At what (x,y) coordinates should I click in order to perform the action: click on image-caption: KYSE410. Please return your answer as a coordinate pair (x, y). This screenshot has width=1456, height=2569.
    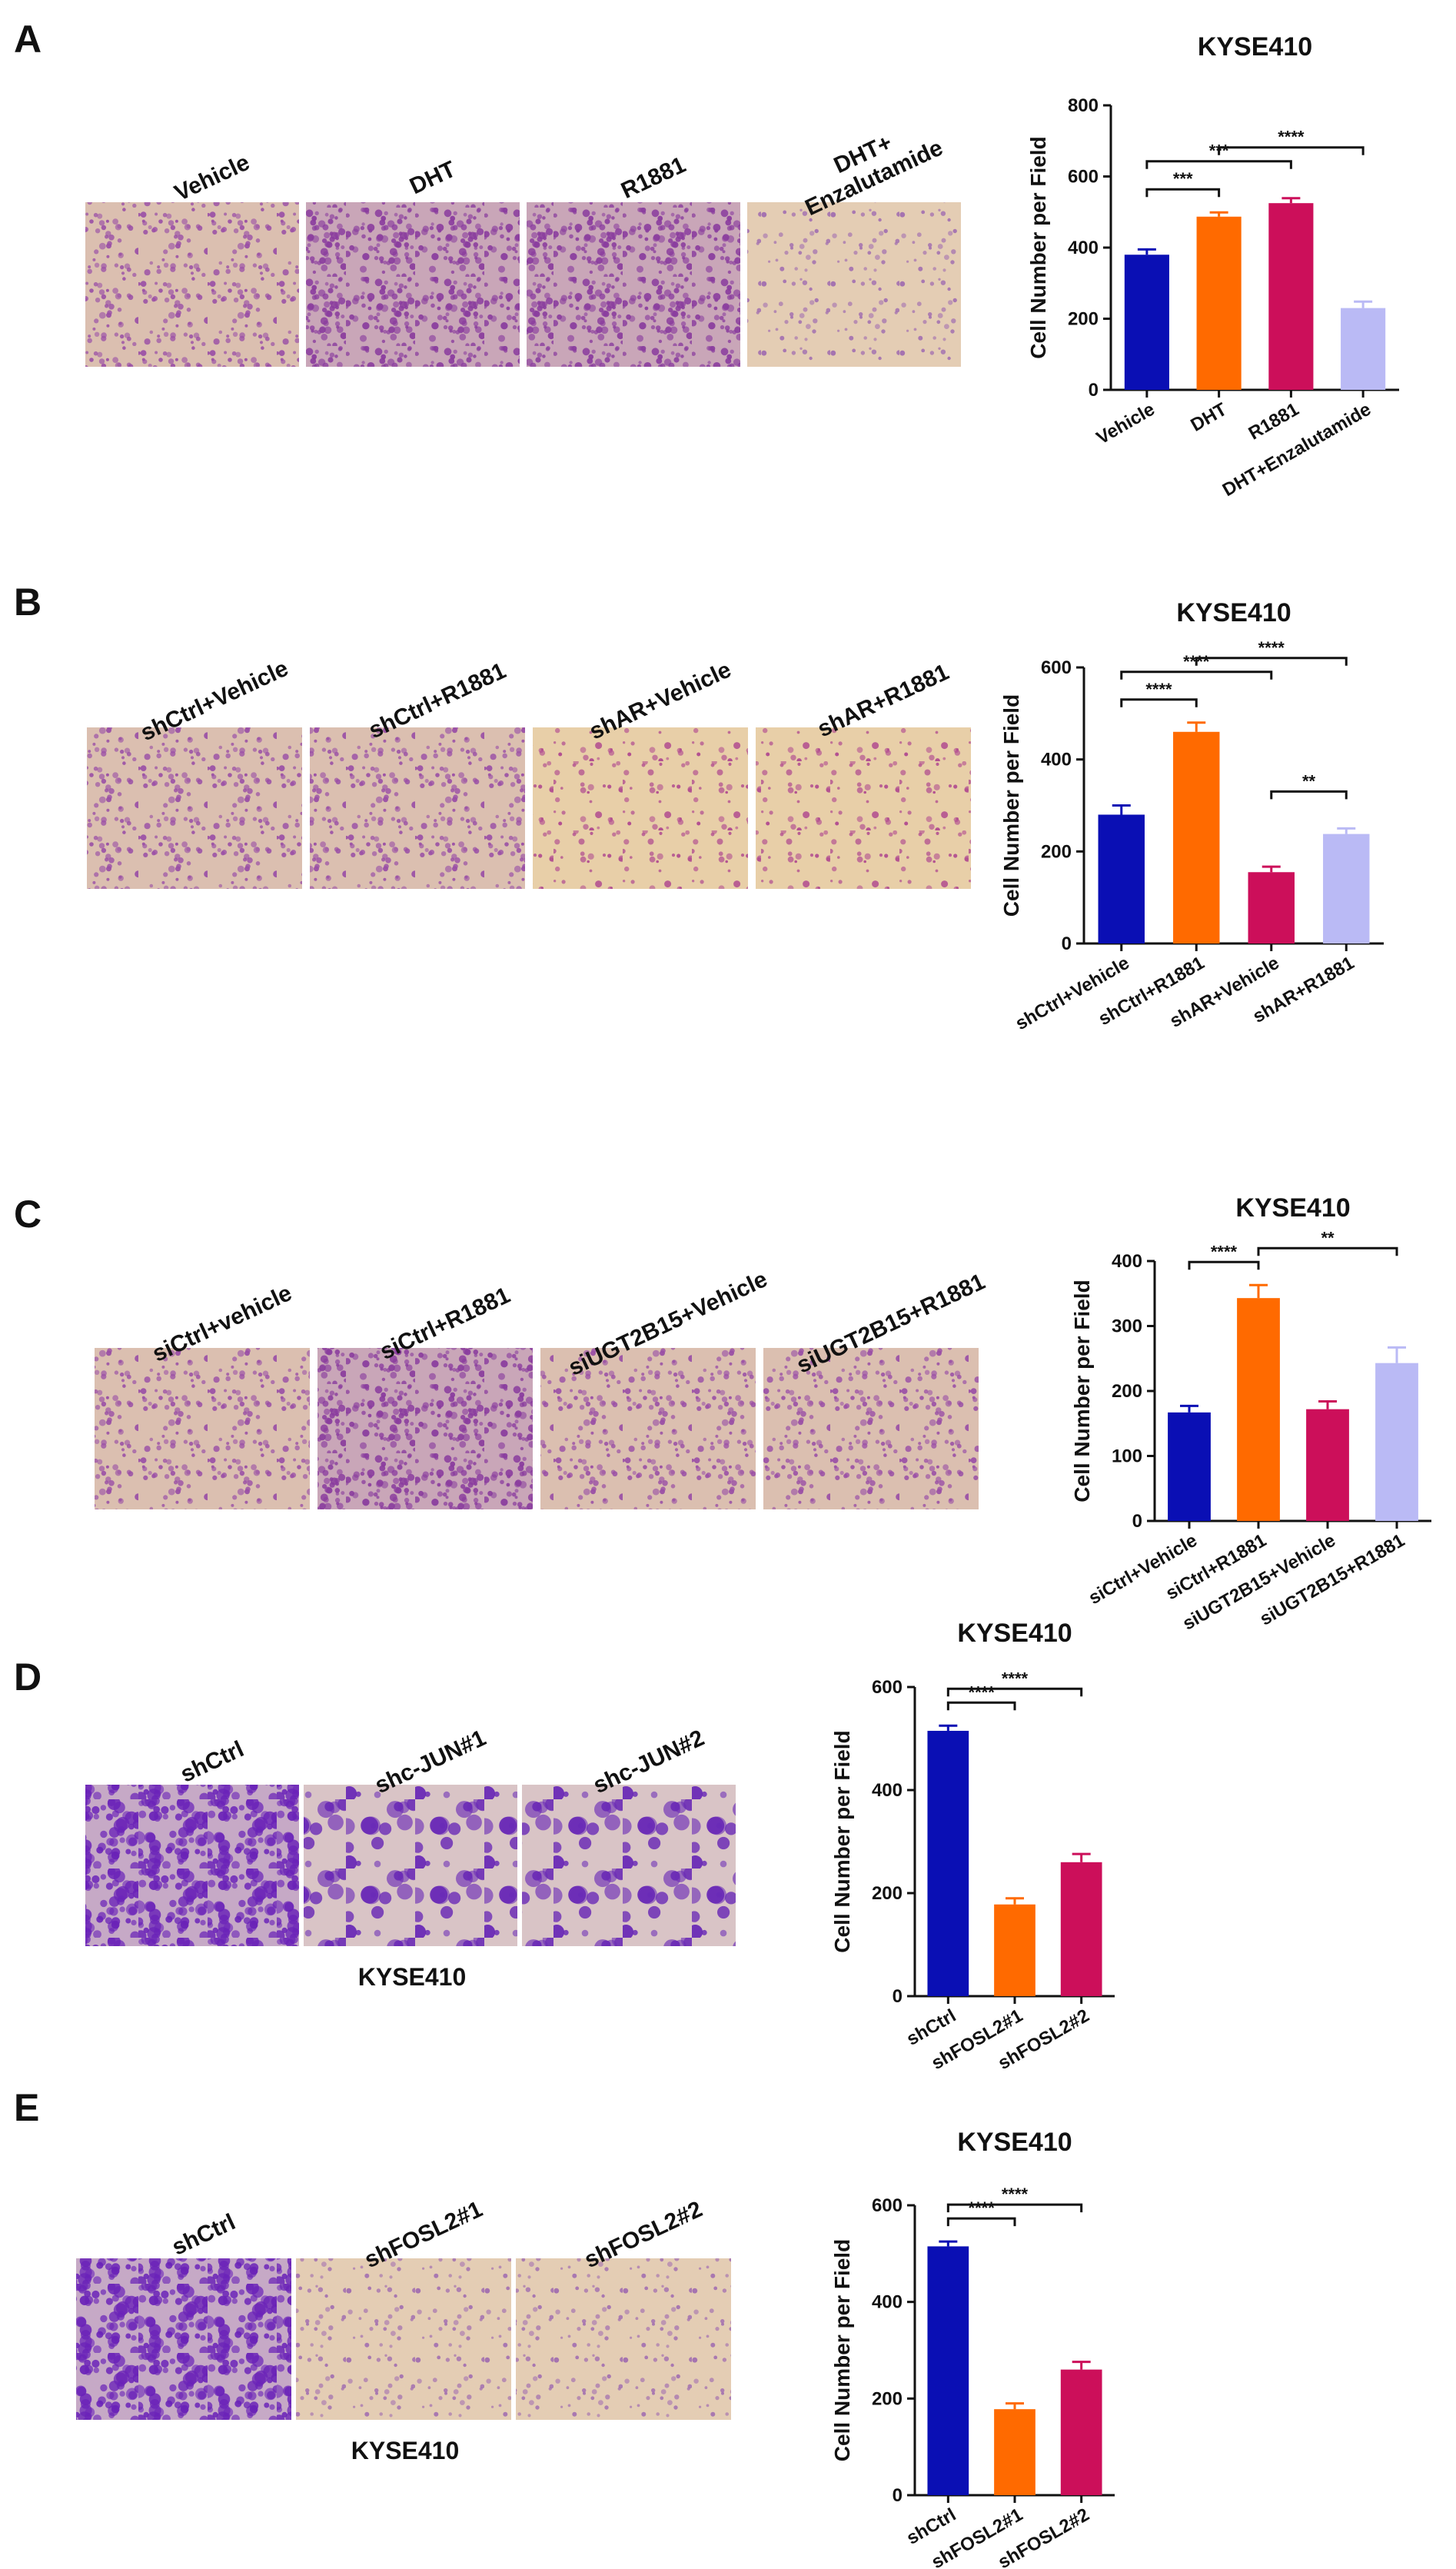
    Looking at the image, I should click on (413, 1977).